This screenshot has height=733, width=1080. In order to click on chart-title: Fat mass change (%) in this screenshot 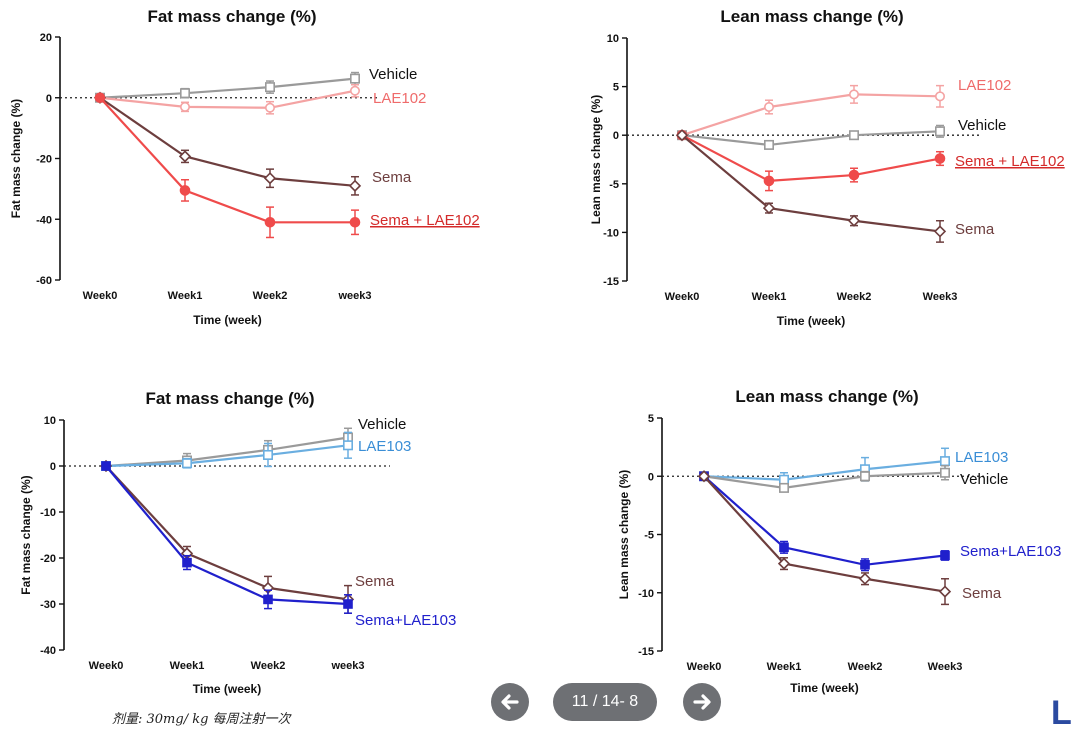, I will do `click(229, 398)`.